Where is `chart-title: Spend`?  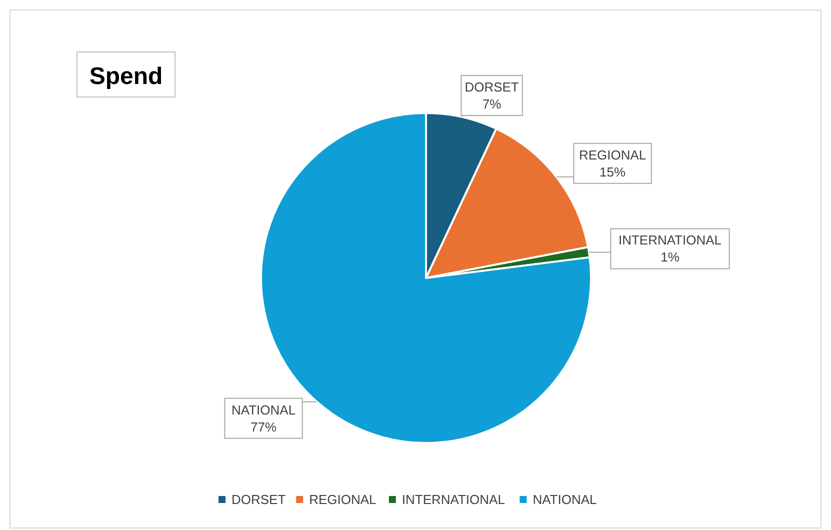
chart-title: Spend is located at coordinates (126, 76).